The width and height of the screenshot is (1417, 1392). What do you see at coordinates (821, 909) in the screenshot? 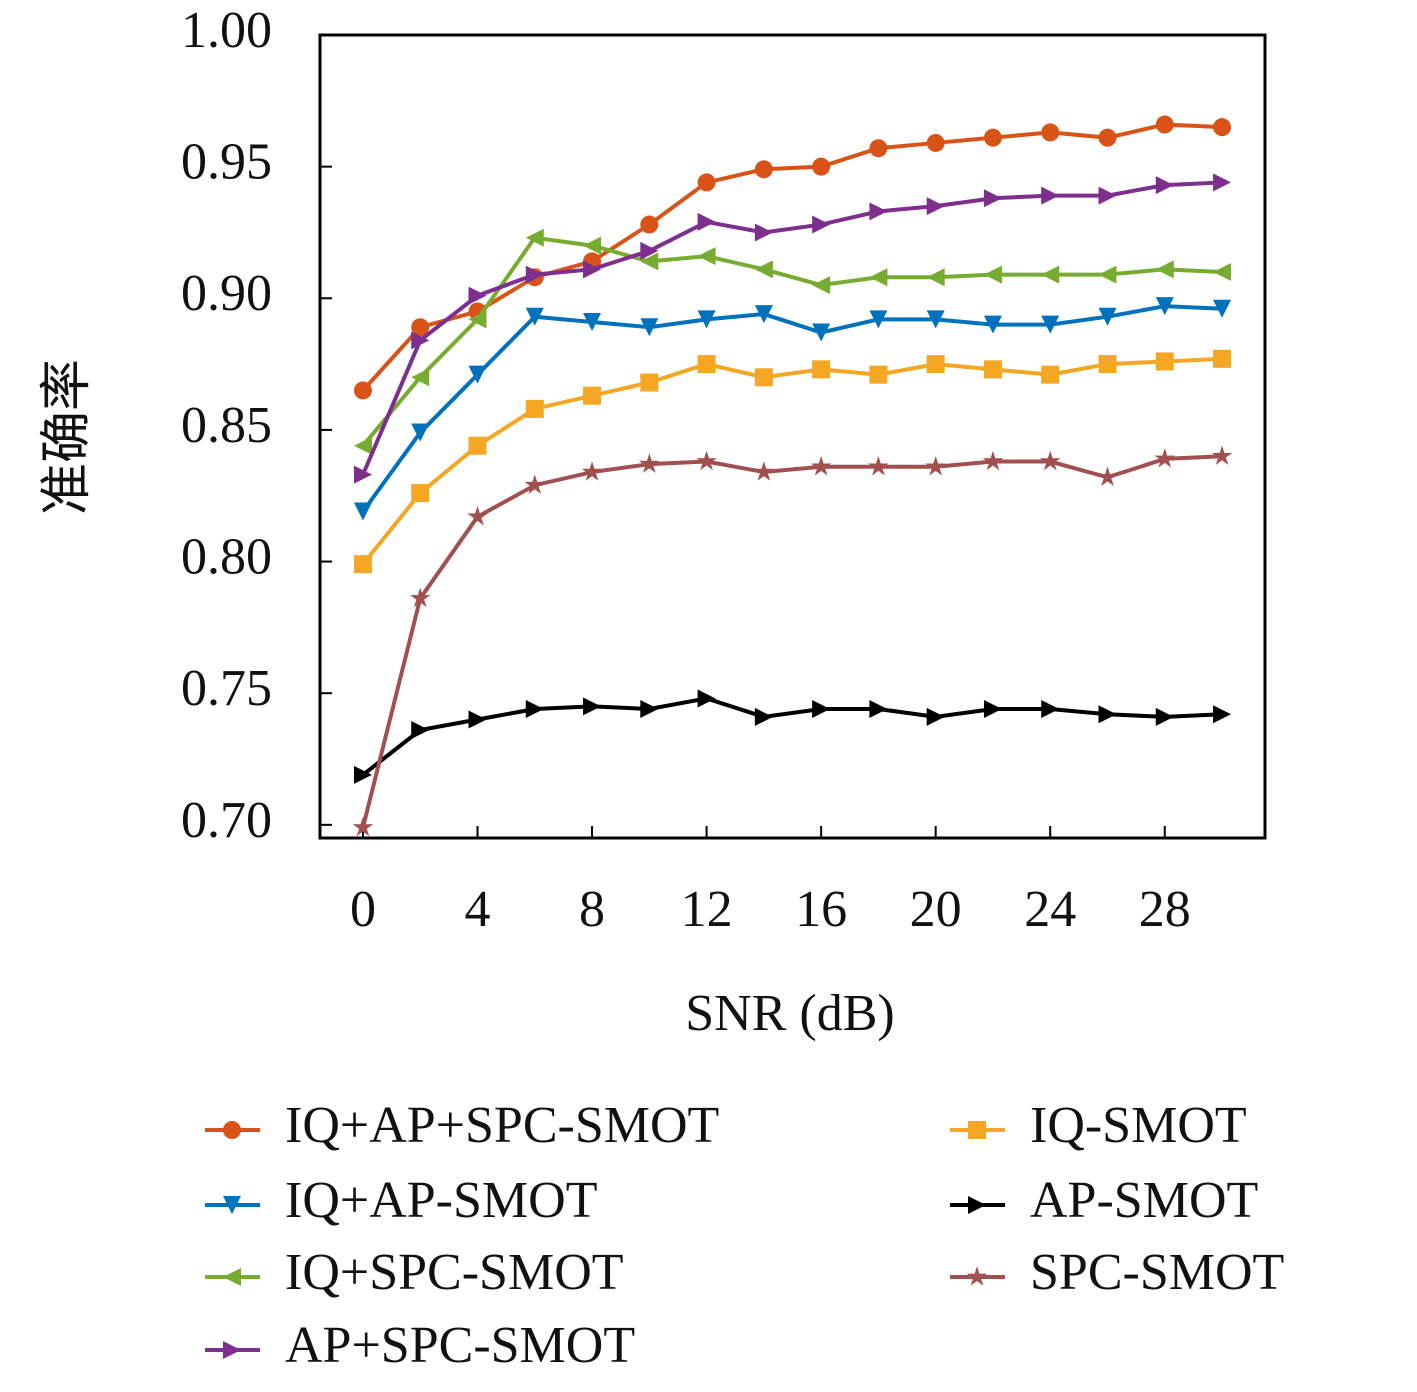
I see `x-tick-label: 16` at bounding box center [821, 909].